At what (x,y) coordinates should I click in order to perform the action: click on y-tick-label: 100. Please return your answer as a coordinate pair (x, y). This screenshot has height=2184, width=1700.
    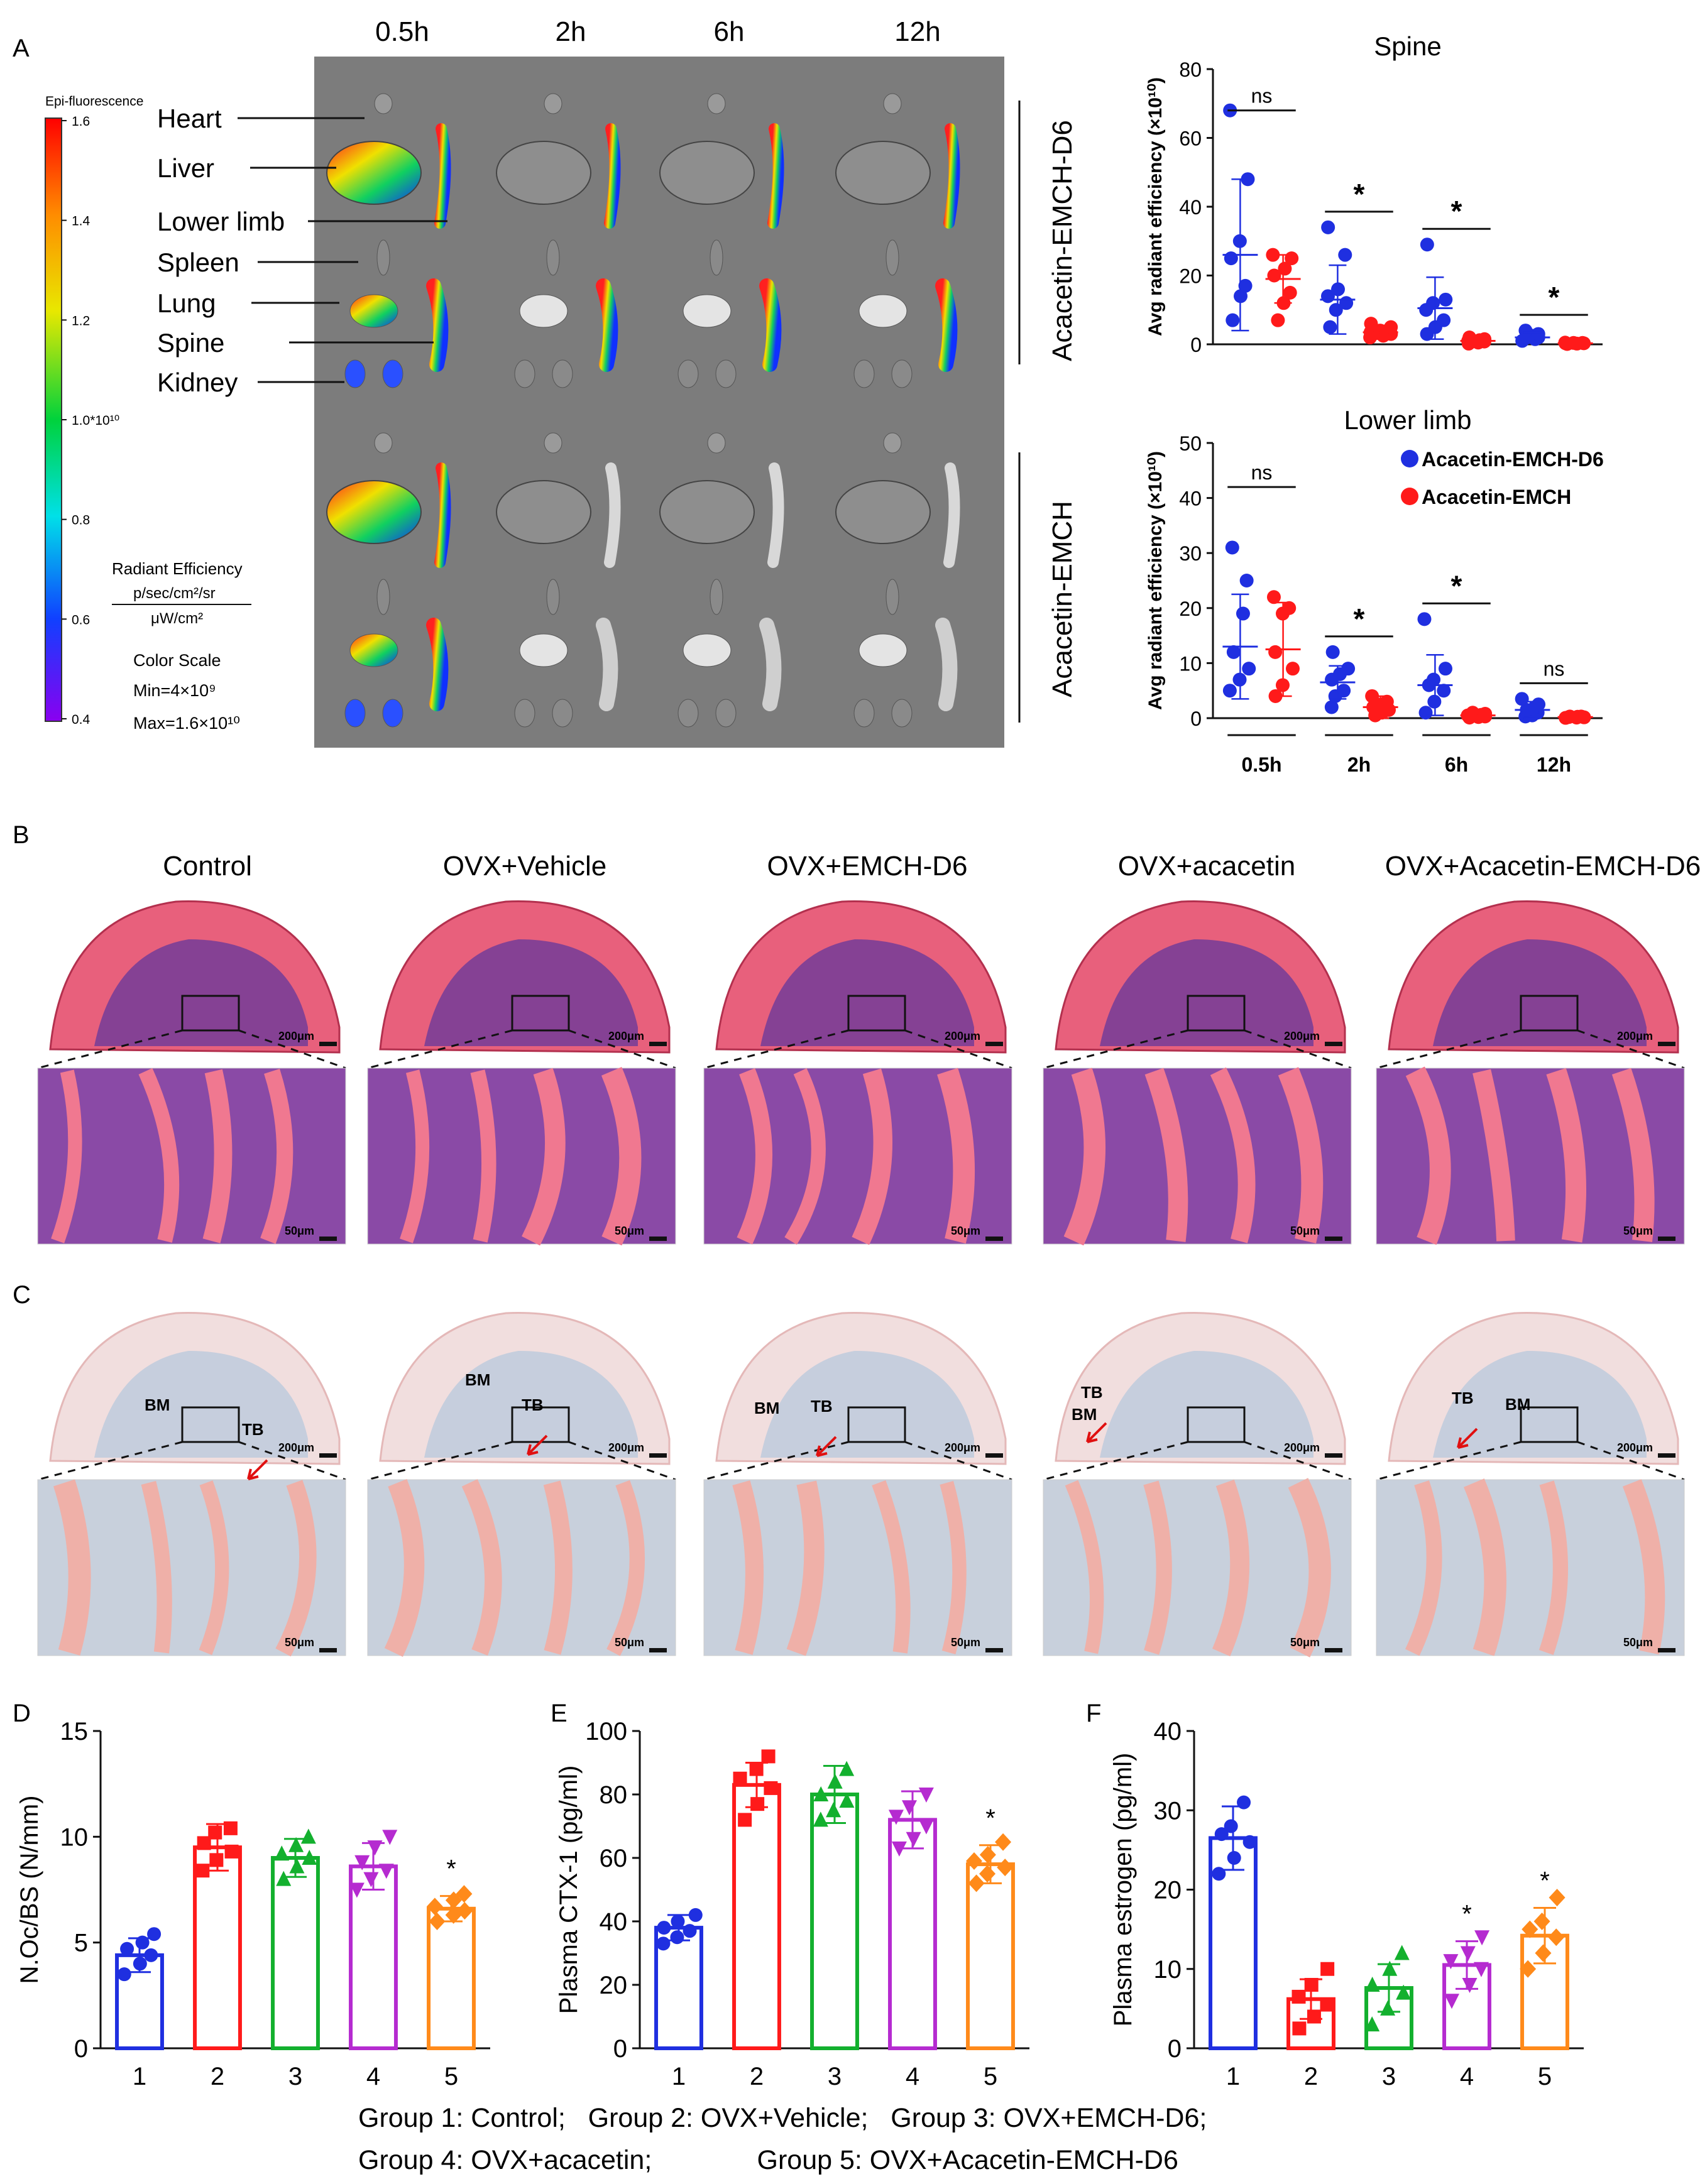
    Looking at the image, I should click on (606, 1731).